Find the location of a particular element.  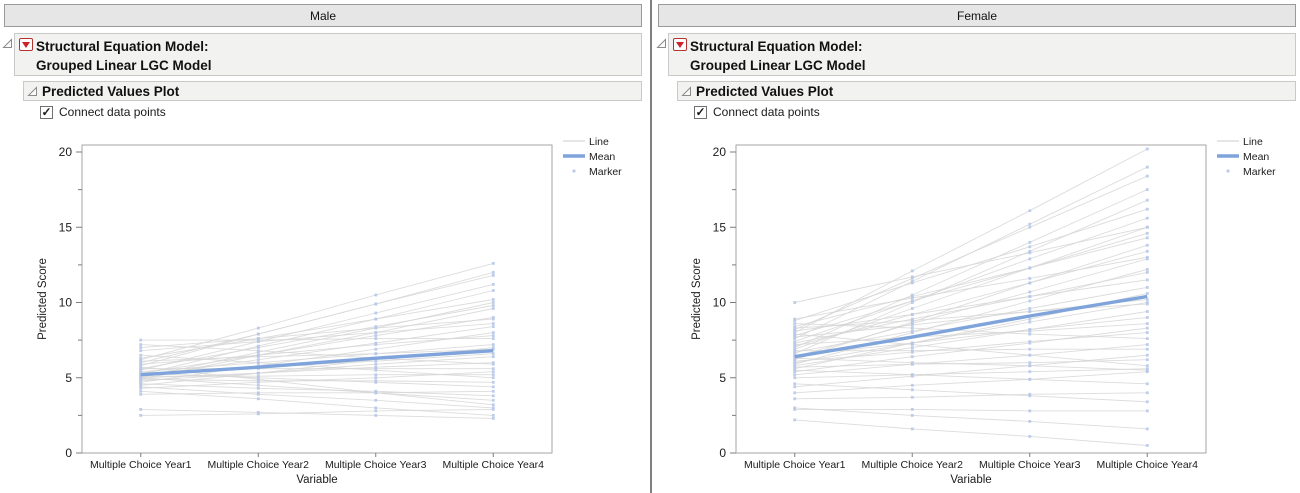

panel-divider is located at coordinates (651, 246).